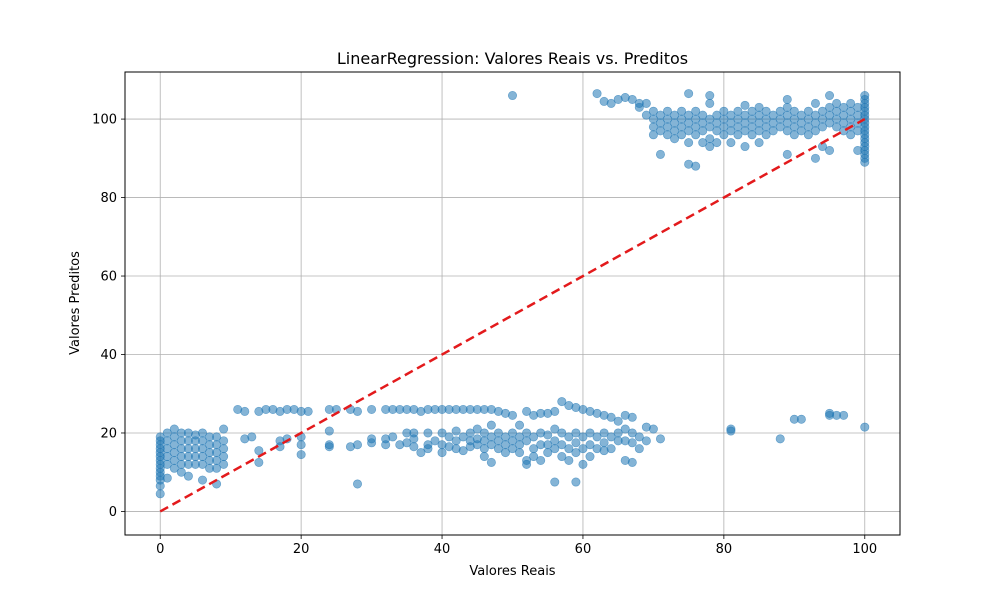 This screenshot has height=605, width=1000. I want to click on y-tick-label: 20, so click(108, 433).